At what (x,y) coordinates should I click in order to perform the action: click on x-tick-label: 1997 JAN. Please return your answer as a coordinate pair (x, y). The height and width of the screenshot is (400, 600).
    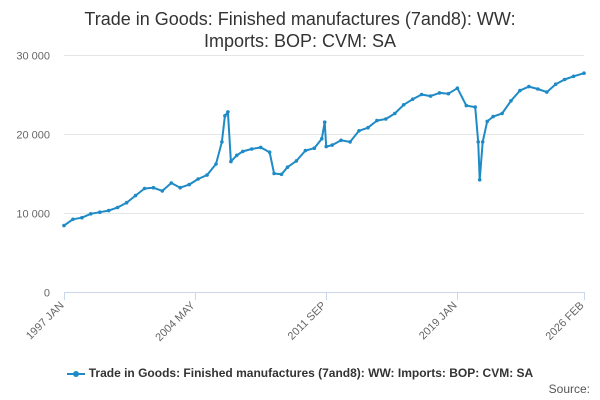
    Looking at the image, I should click on (45, 321).